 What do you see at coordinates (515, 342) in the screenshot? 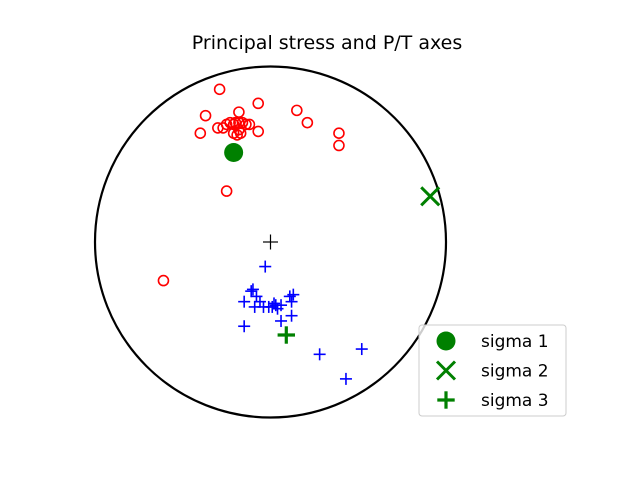
I see `legend-label-sigma-1: sigma 1` at bounding box center [515, 342].